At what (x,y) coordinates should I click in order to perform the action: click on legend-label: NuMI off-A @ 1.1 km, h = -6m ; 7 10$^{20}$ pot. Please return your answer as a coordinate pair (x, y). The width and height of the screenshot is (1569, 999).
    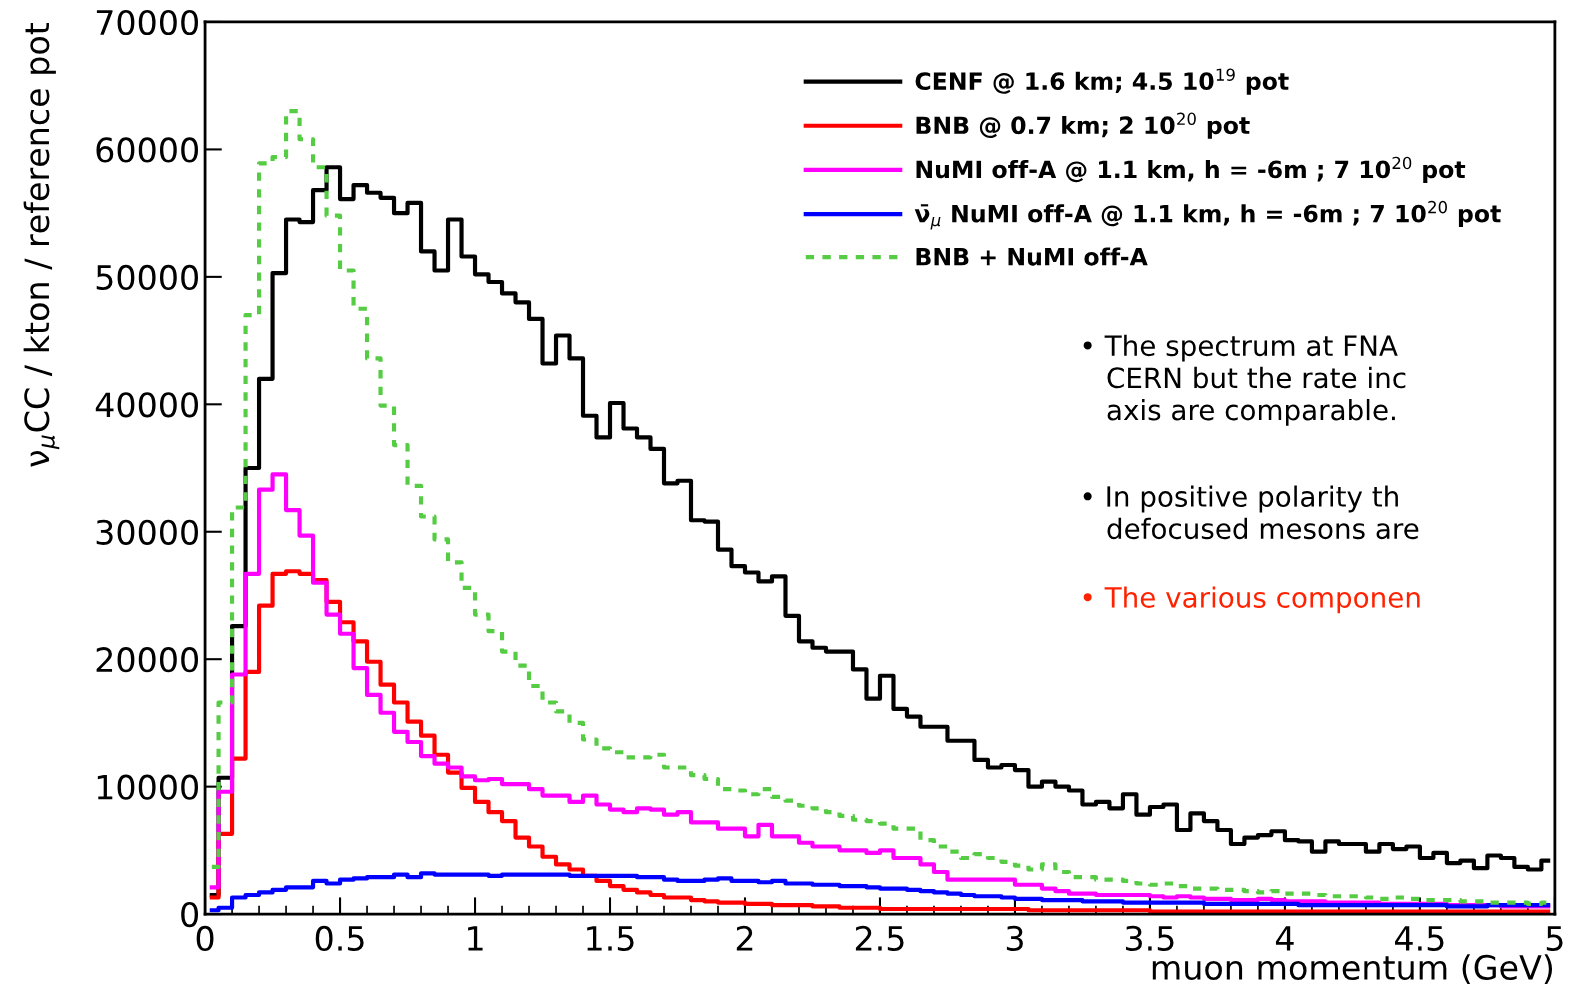
    Looking at the image, I should click on (1191, 169).